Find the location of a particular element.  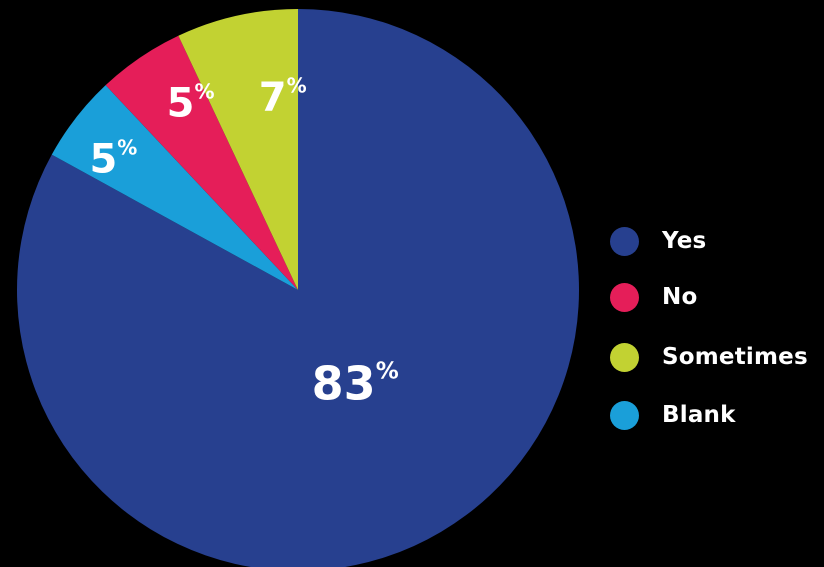

legend-item-no: No is located at coordinates (653, 297).